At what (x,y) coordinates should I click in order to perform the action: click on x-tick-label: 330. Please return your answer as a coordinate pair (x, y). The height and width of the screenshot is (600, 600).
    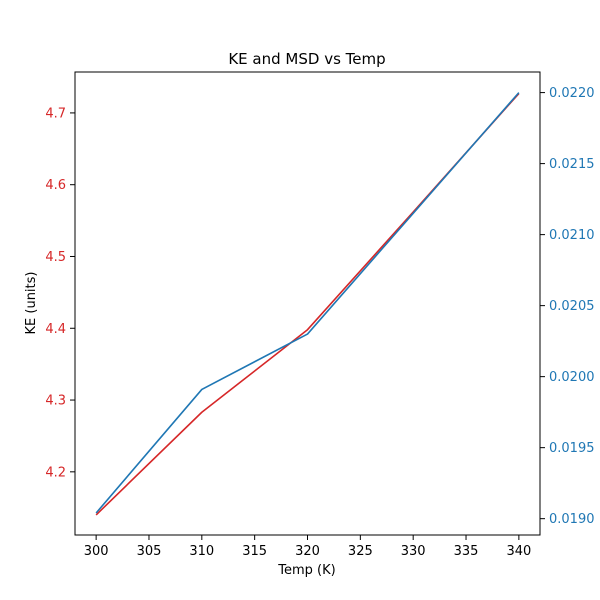
    Looking at the image, I should click on (413, 551).